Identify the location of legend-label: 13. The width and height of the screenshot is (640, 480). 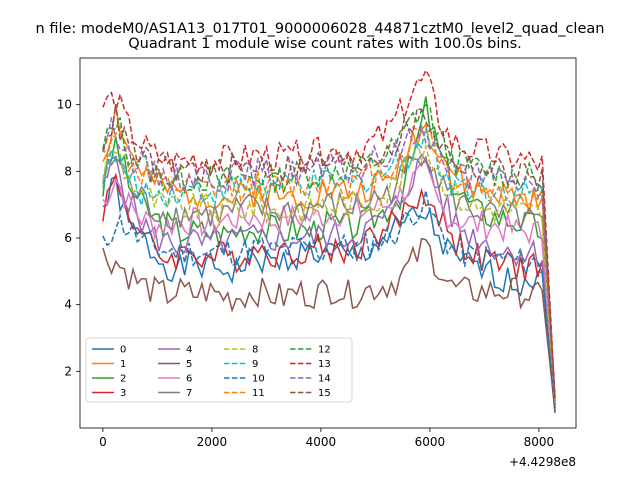
(324, 364).